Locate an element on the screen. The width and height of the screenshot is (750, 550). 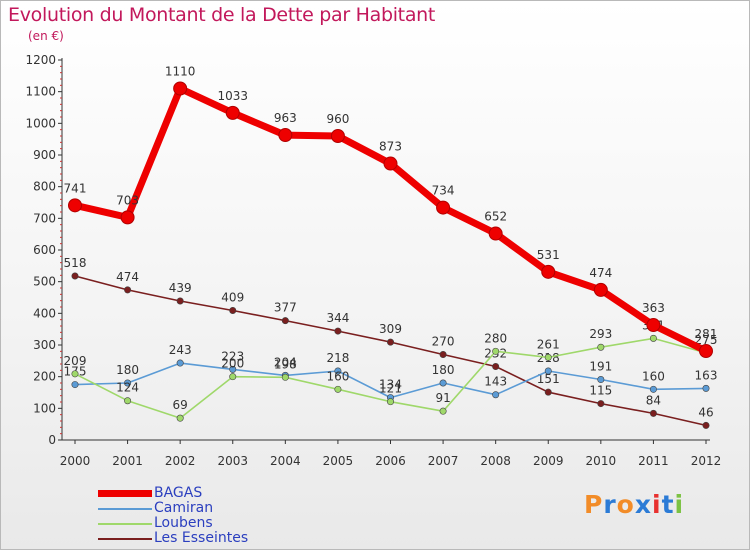
logo-letter: r is located at coordinates (610, 504).